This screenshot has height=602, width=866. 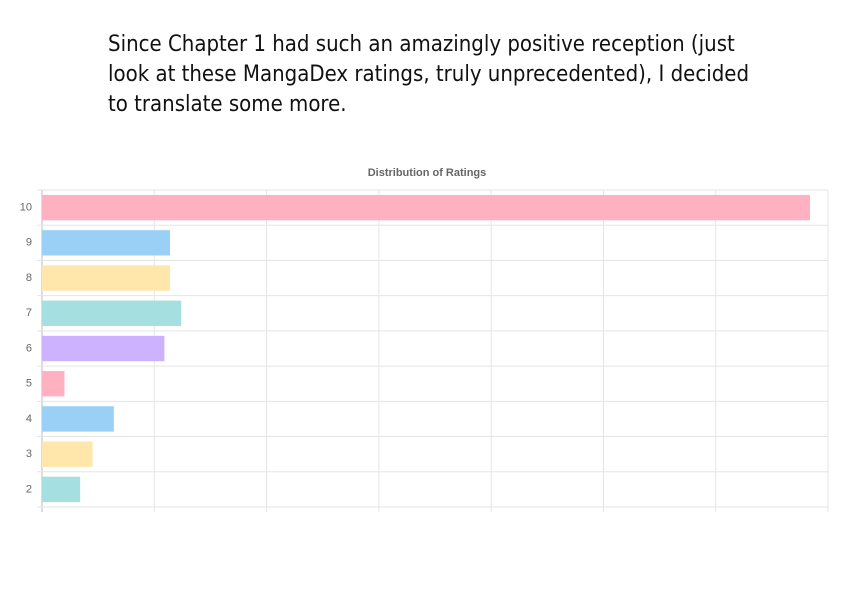 What do you see at coordinates (29, 384) in the screenshot?
I see `y-tick-label: 5` at bounding box center [29, 384].